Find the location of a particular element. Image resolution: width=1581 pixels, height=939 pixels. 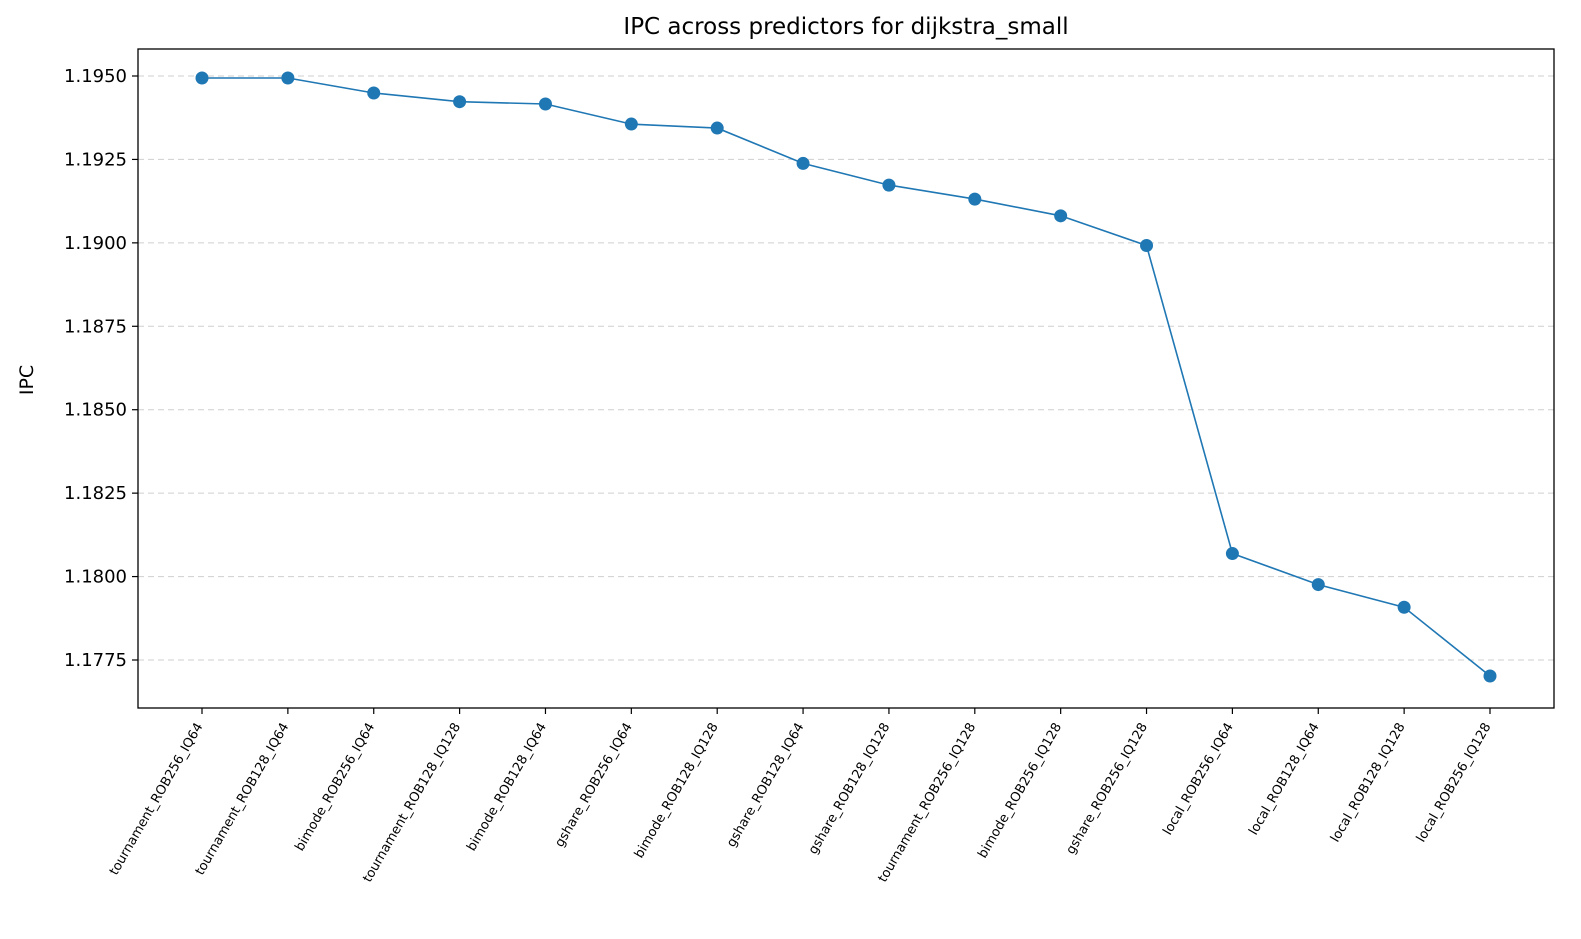

y-tick-label: 1.1950 is located at coordinates (95, 76).